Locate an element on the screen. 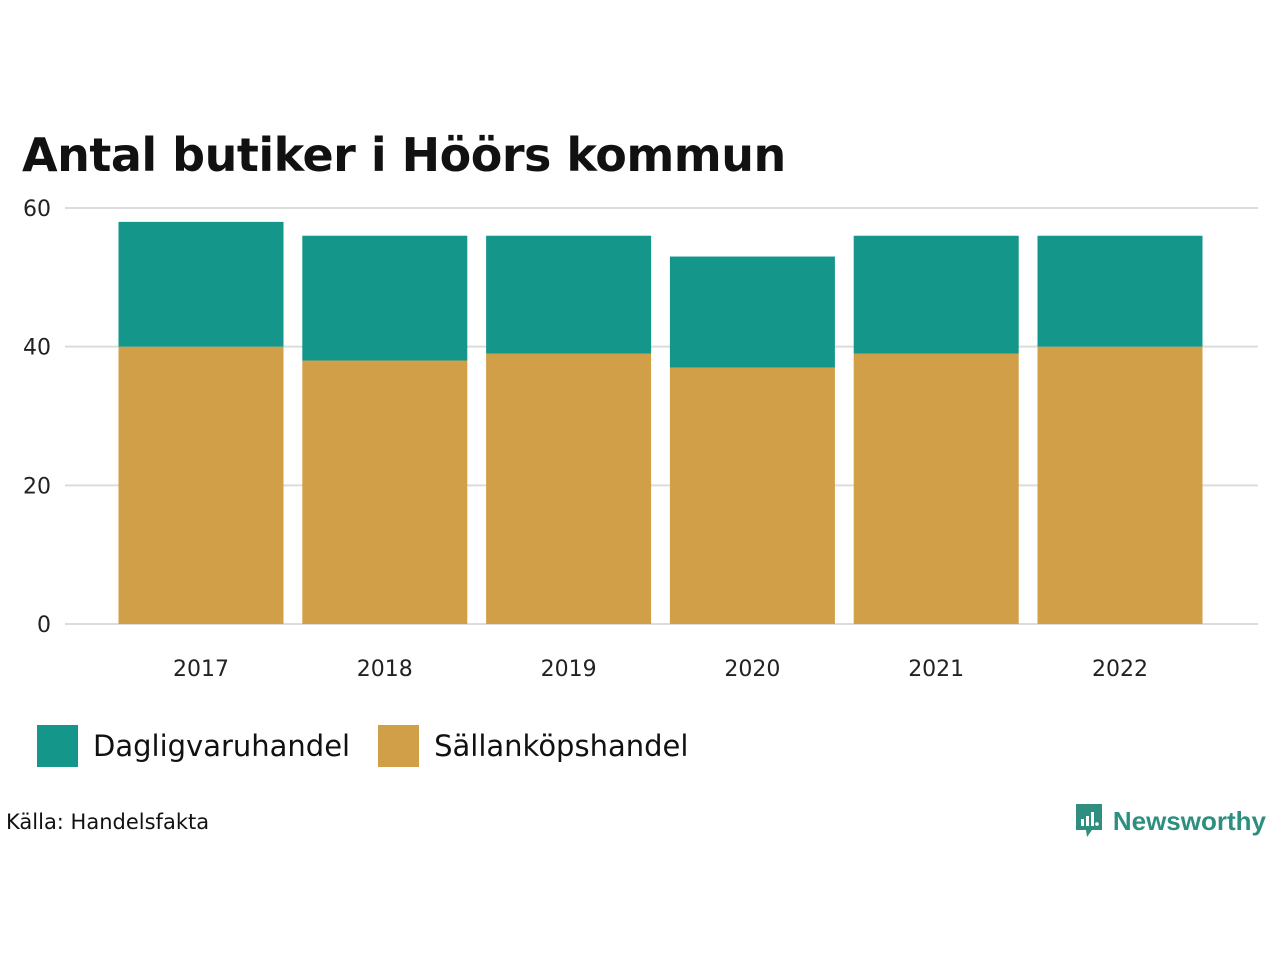  bar-2018-dagligvaruhandel is located at coordinates (385, 298).